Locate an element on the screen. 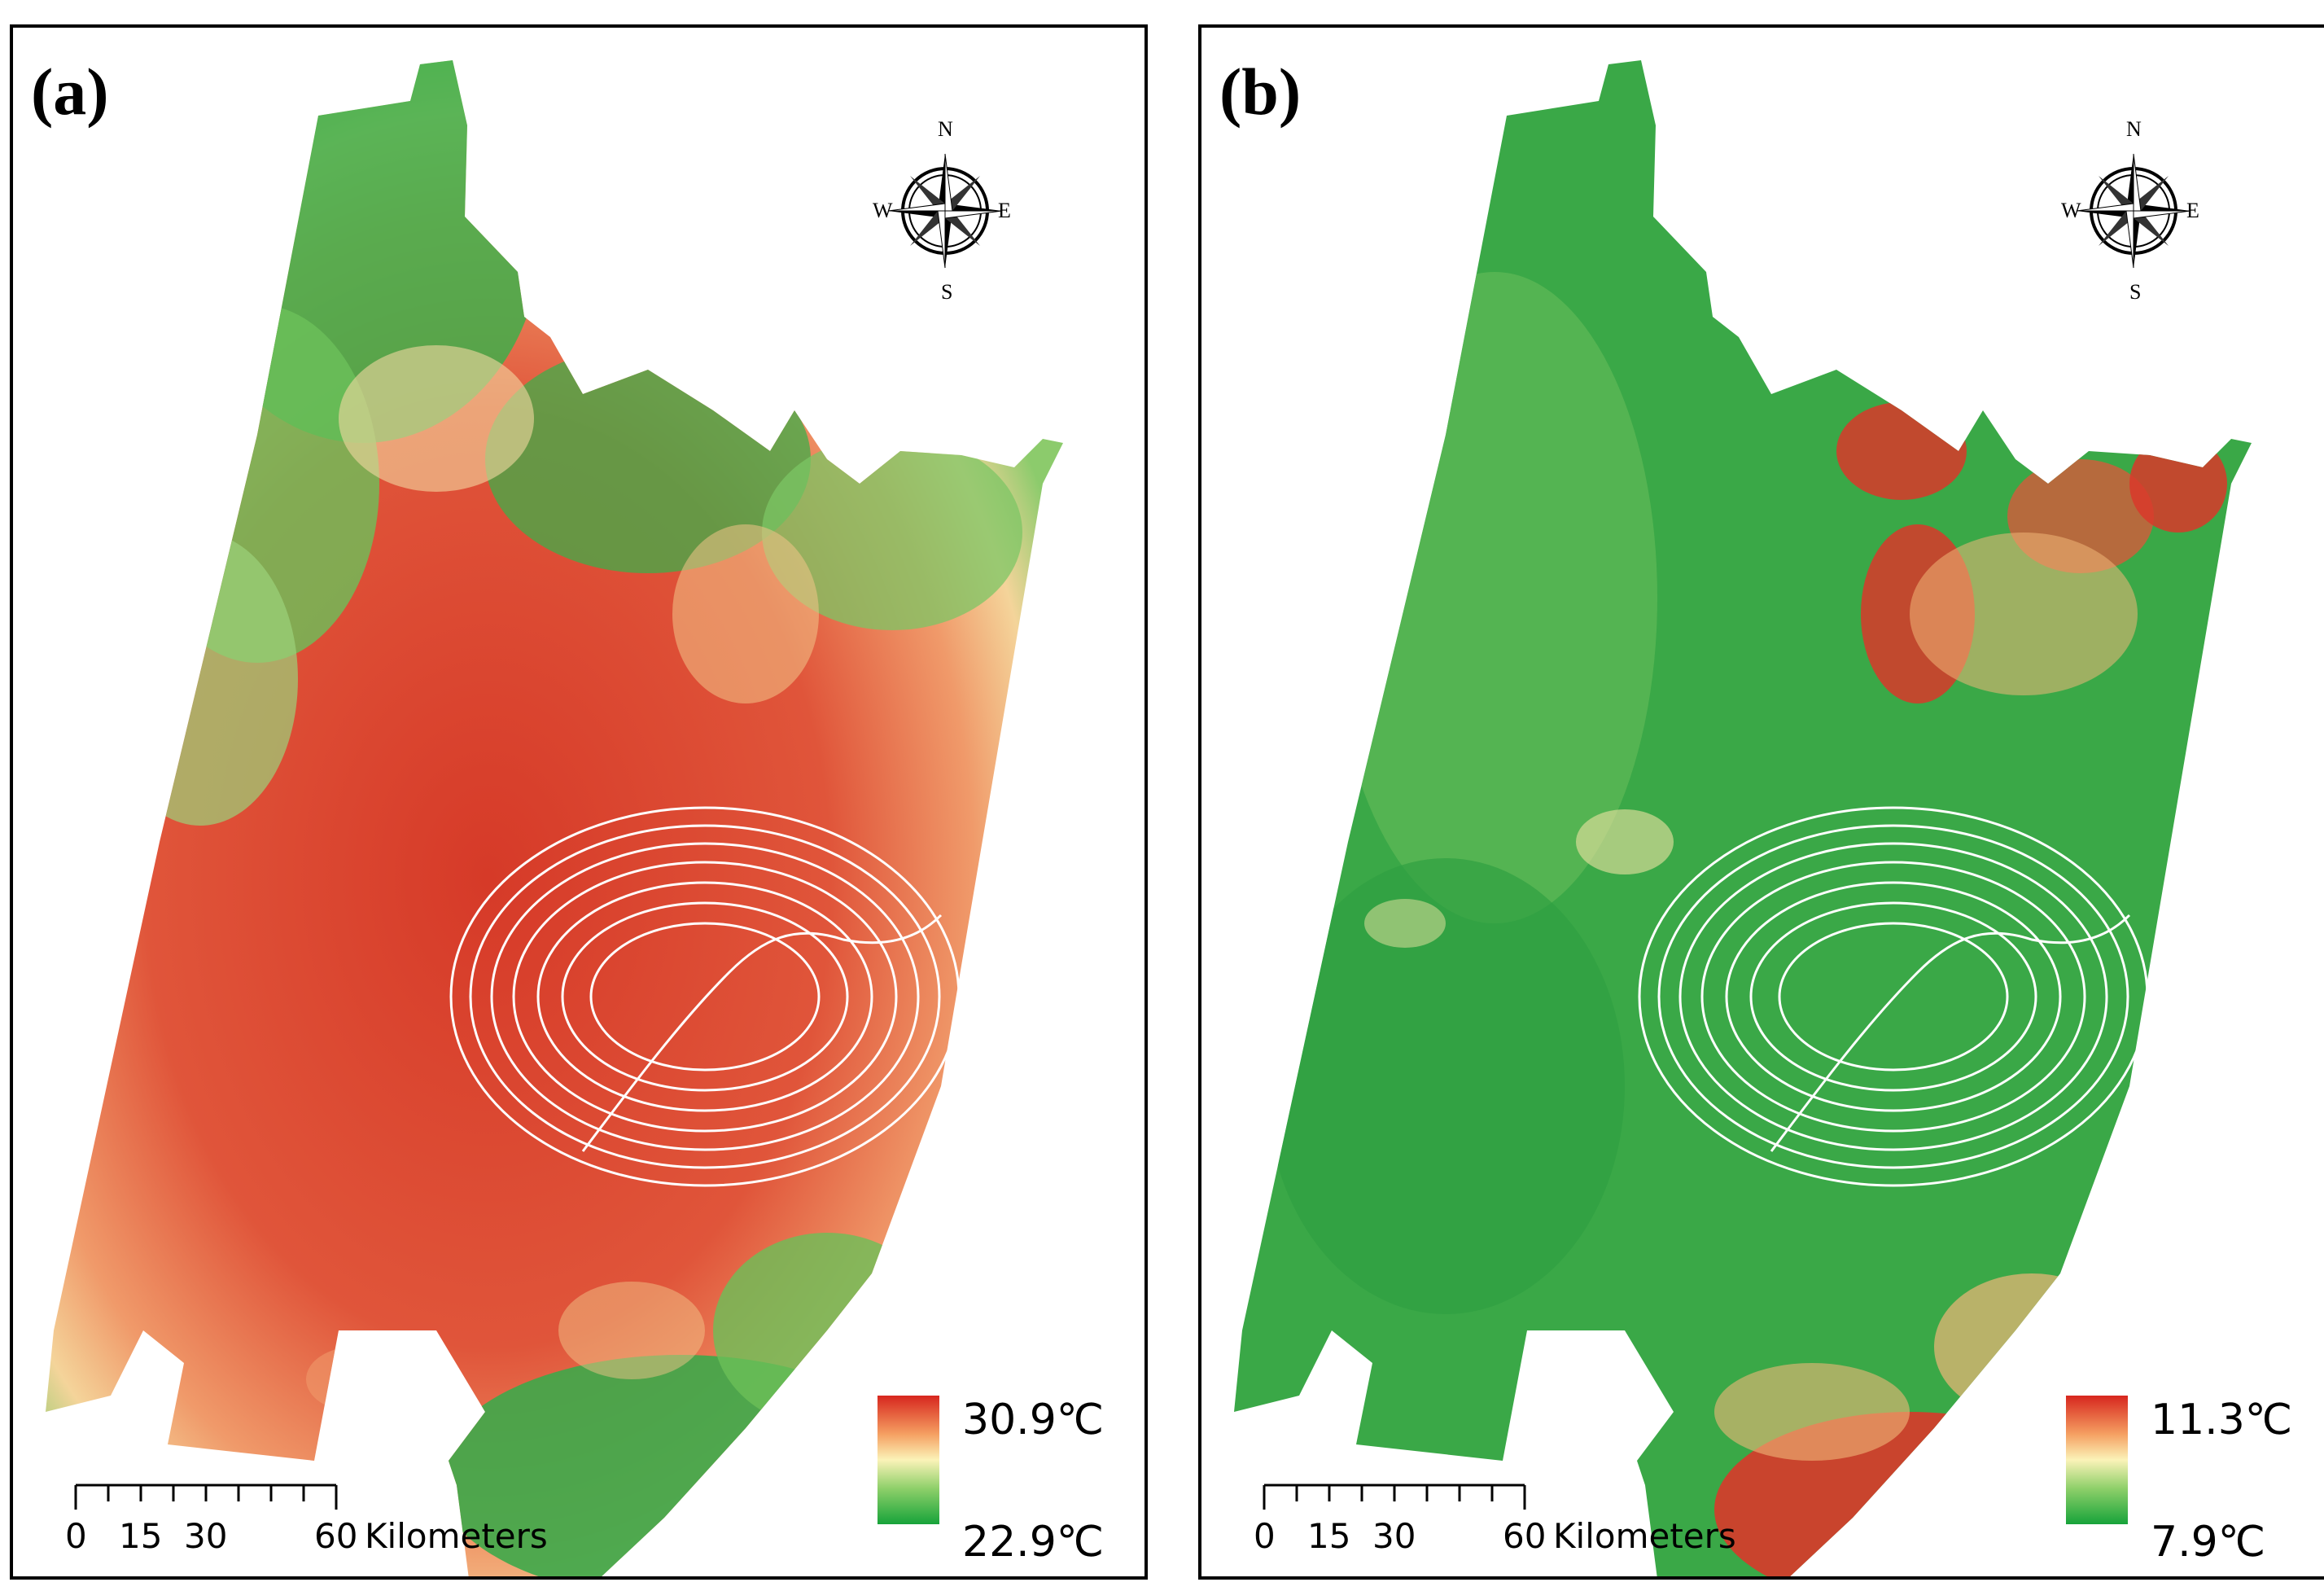  temperature-legend: 30.9℃ 22.9℃ is located at coordinates (1011, 1481).